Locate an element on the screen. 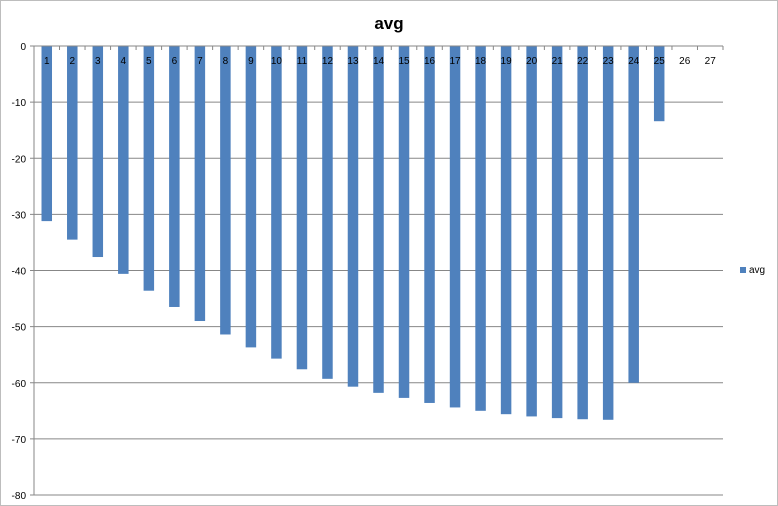 The height and width of the screenshot is (506, 778). x-tick-label: 13 is located at coordinates (353, 61).